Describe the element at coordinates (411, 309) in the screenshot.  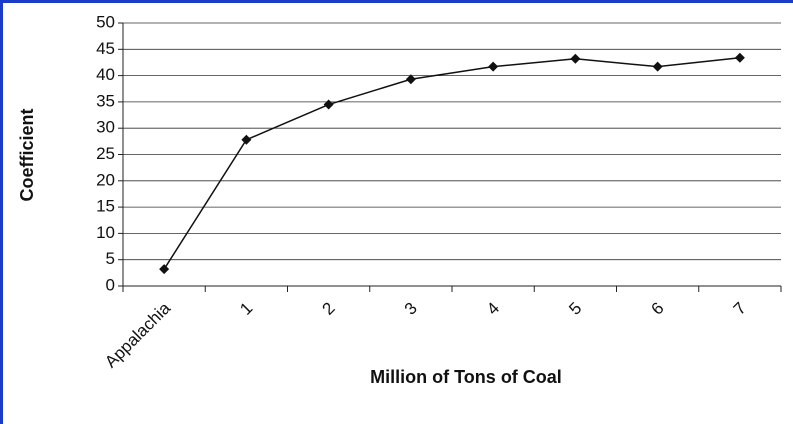
I see `x-tick-label: 3` at that location.